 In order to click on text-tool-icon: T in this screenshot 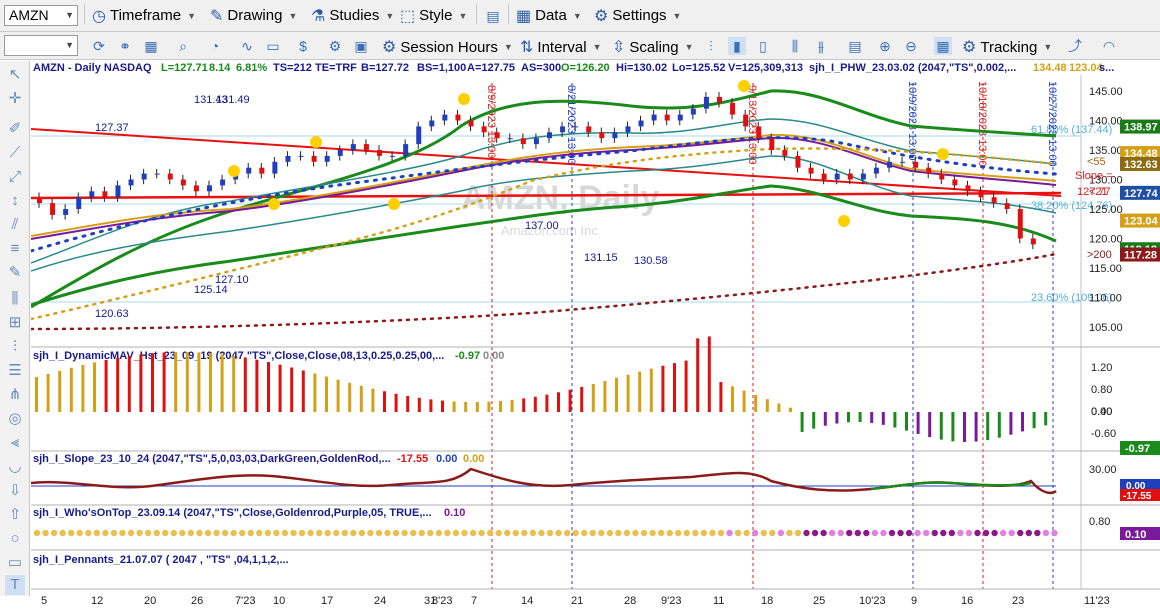, I will do `click(15, 585)`.